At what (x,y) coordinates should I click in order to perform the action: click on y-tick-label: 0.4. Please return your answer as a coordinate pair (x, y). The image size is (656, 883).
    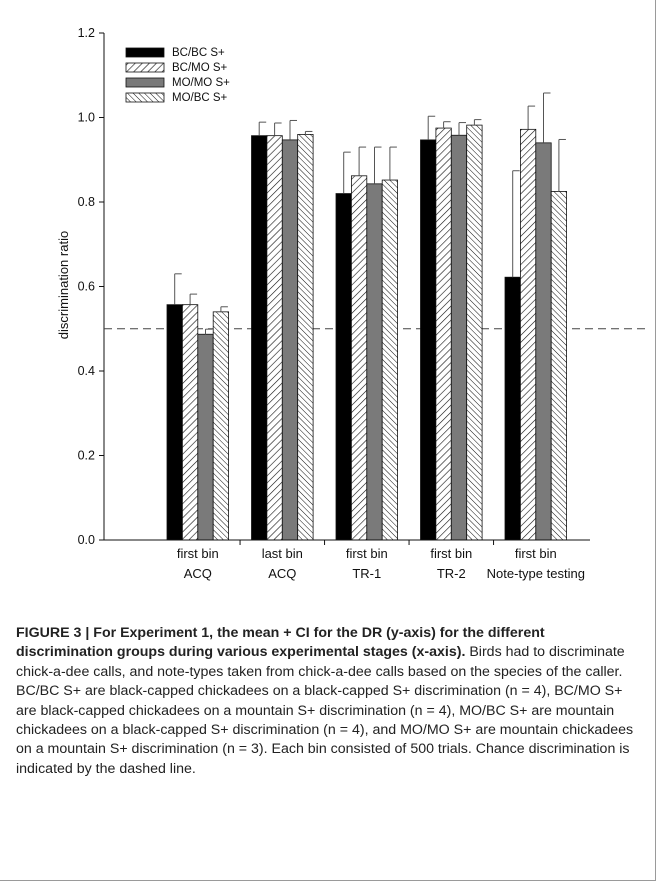
    Looking at the image, I should click on (86, 371).